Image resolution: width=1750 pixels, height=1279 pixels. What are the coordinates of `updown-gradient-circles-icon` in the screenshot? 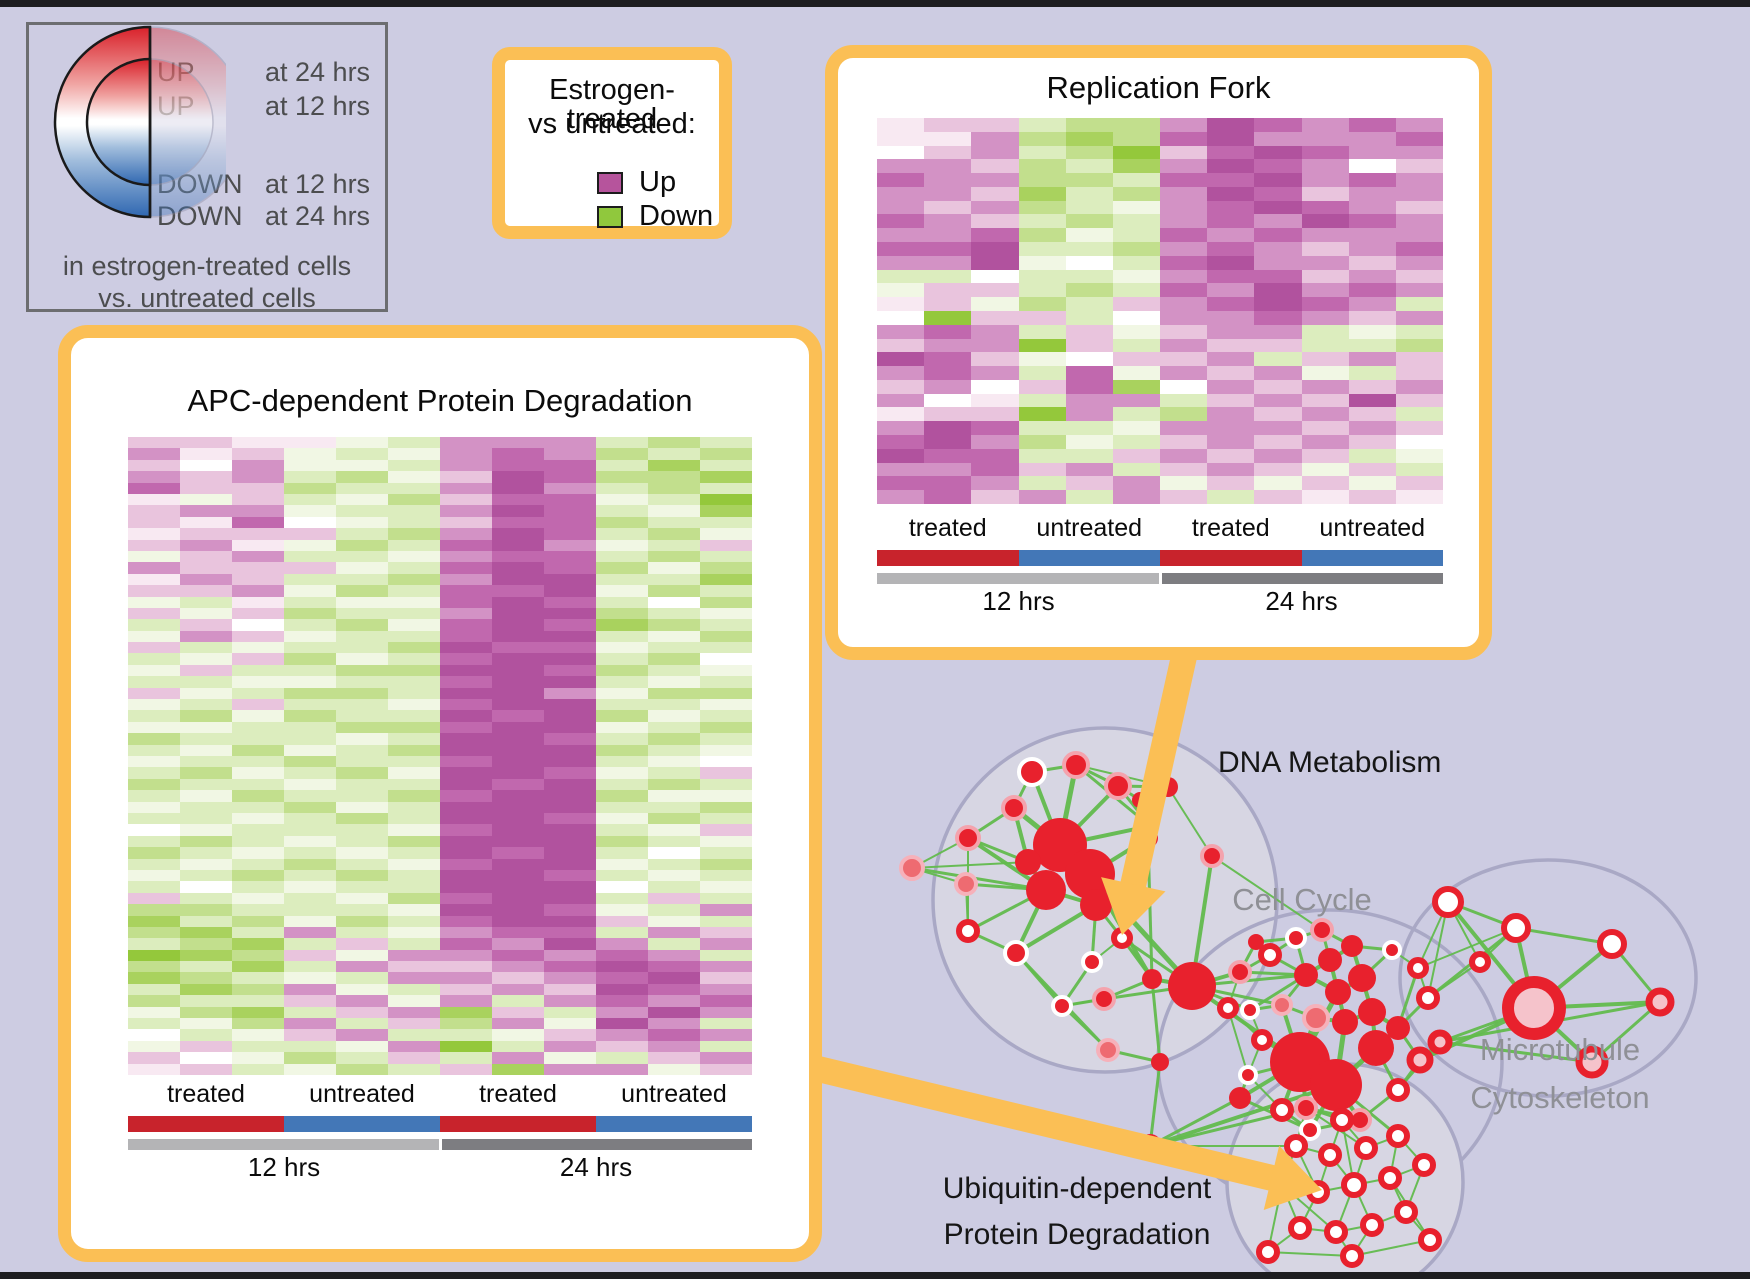 It's located at (139, 122).